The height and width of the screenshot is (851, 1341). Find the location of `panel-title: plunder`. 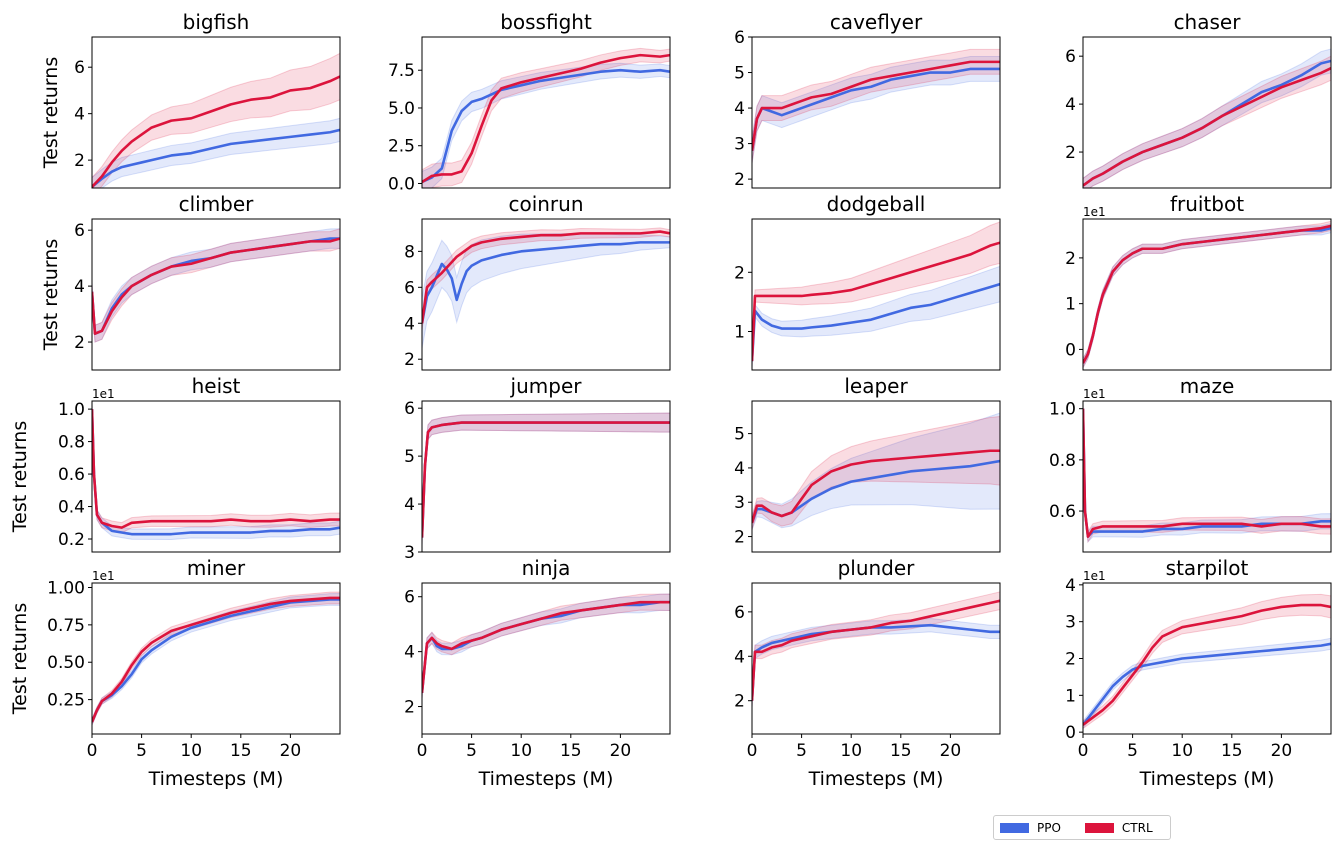

panel-title: plunder is located at coordinates (877, 568).